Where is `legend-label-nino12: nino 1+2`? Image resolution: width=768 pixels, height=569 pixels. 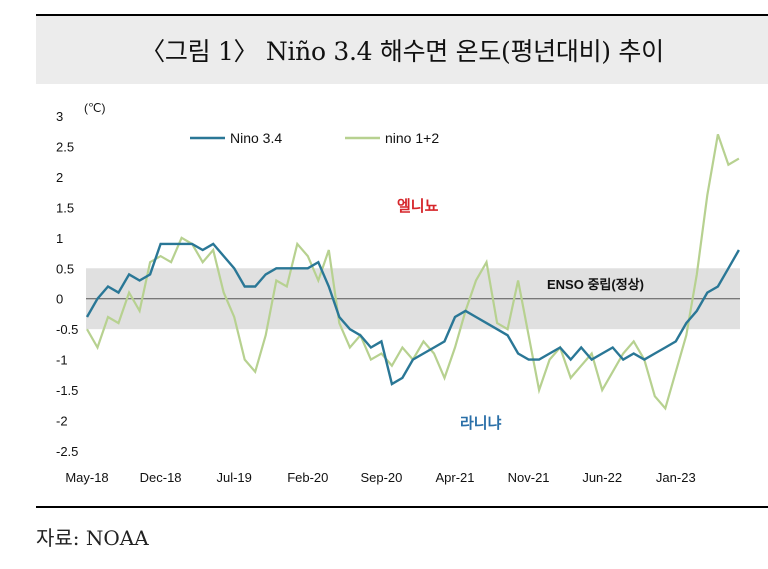 legend-label-nino12: nino 1+2 is located at coordinates (412, 138).